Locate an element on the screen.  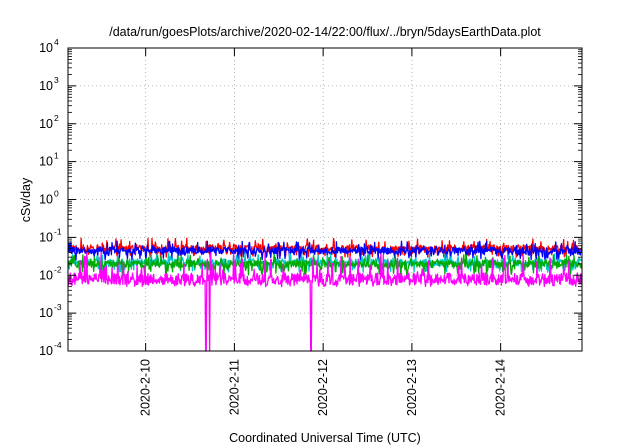
y-tick-label: 10 0 is located at coordinates (49, 198).